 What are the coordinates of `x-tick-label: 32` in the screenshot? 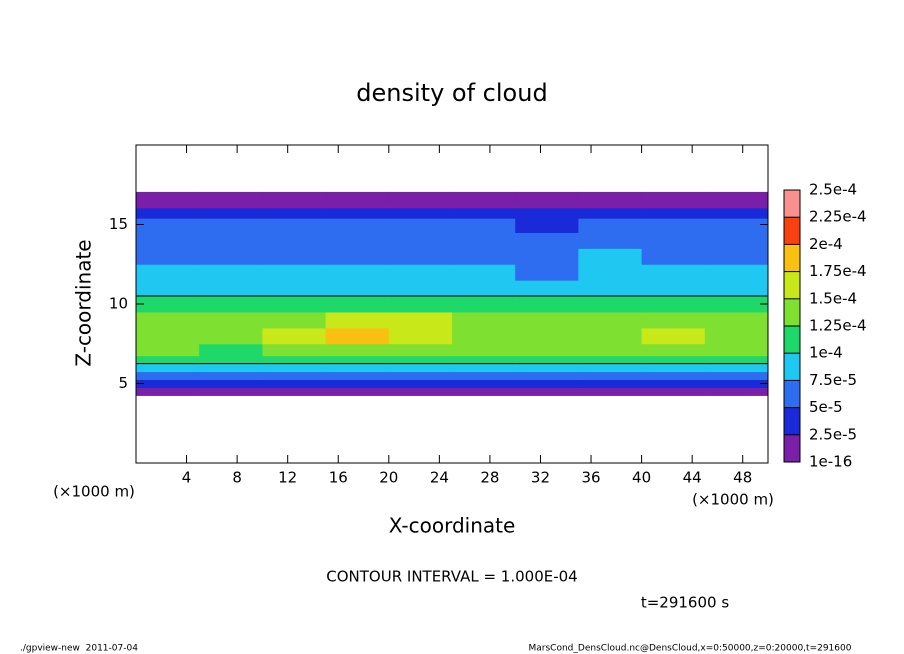 It's located at (540, 478).